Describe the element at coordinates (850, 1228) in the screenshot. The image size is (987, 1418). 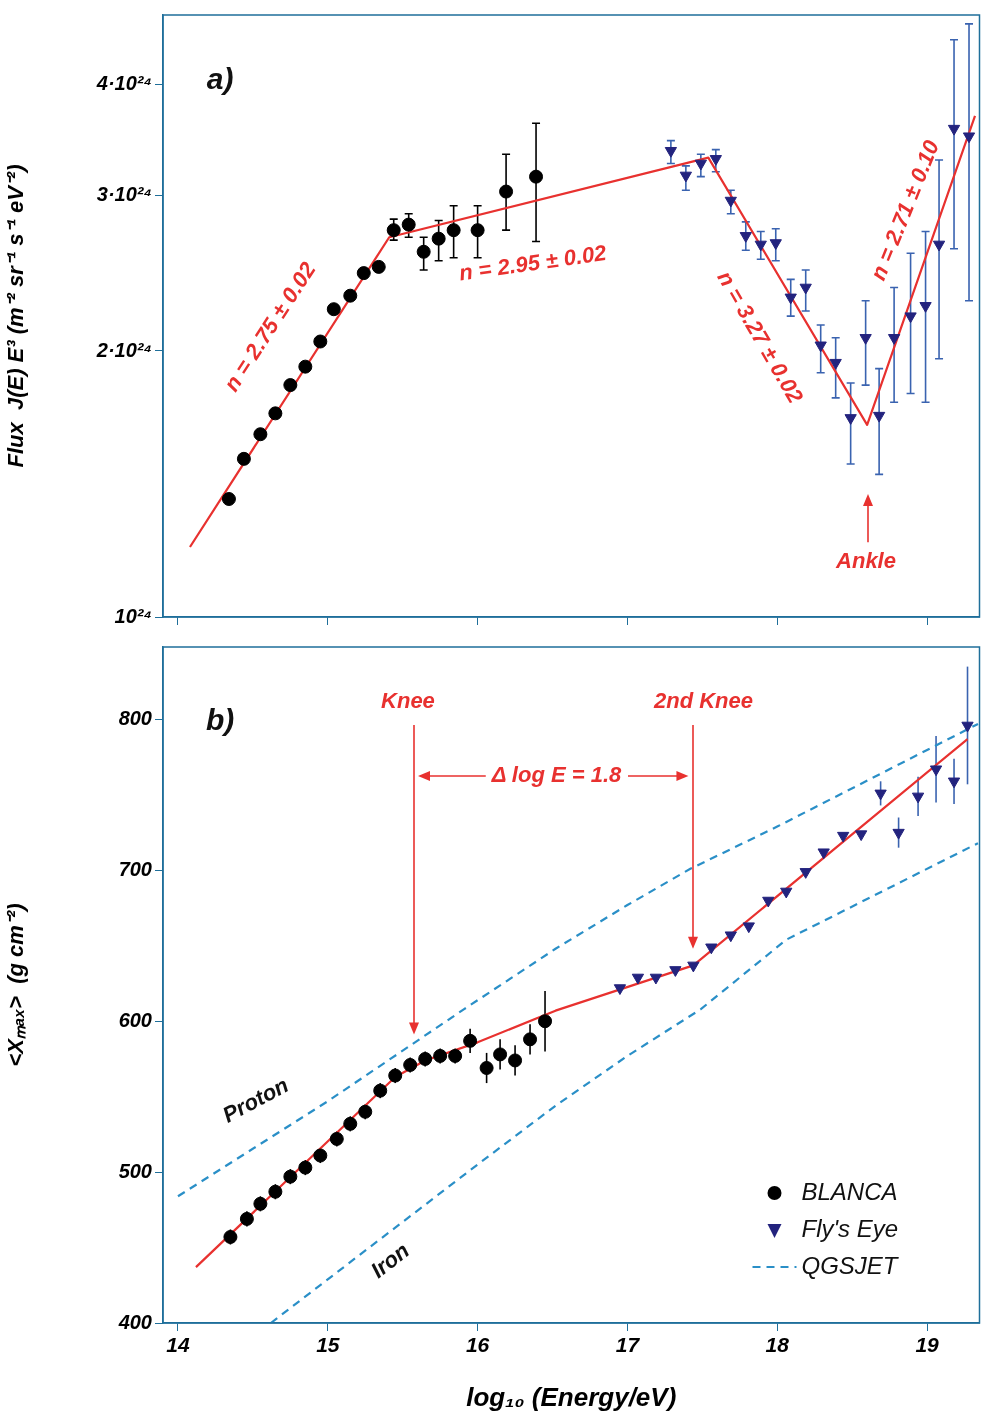
I see `legend-label: Fly's Eye` at that location.